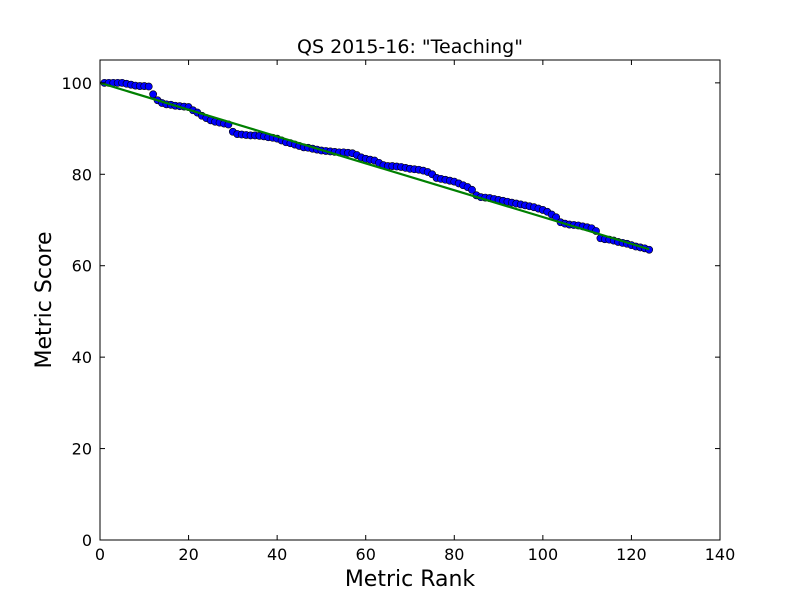  I want to click on x-tick-label: 100, so click(543, 554).